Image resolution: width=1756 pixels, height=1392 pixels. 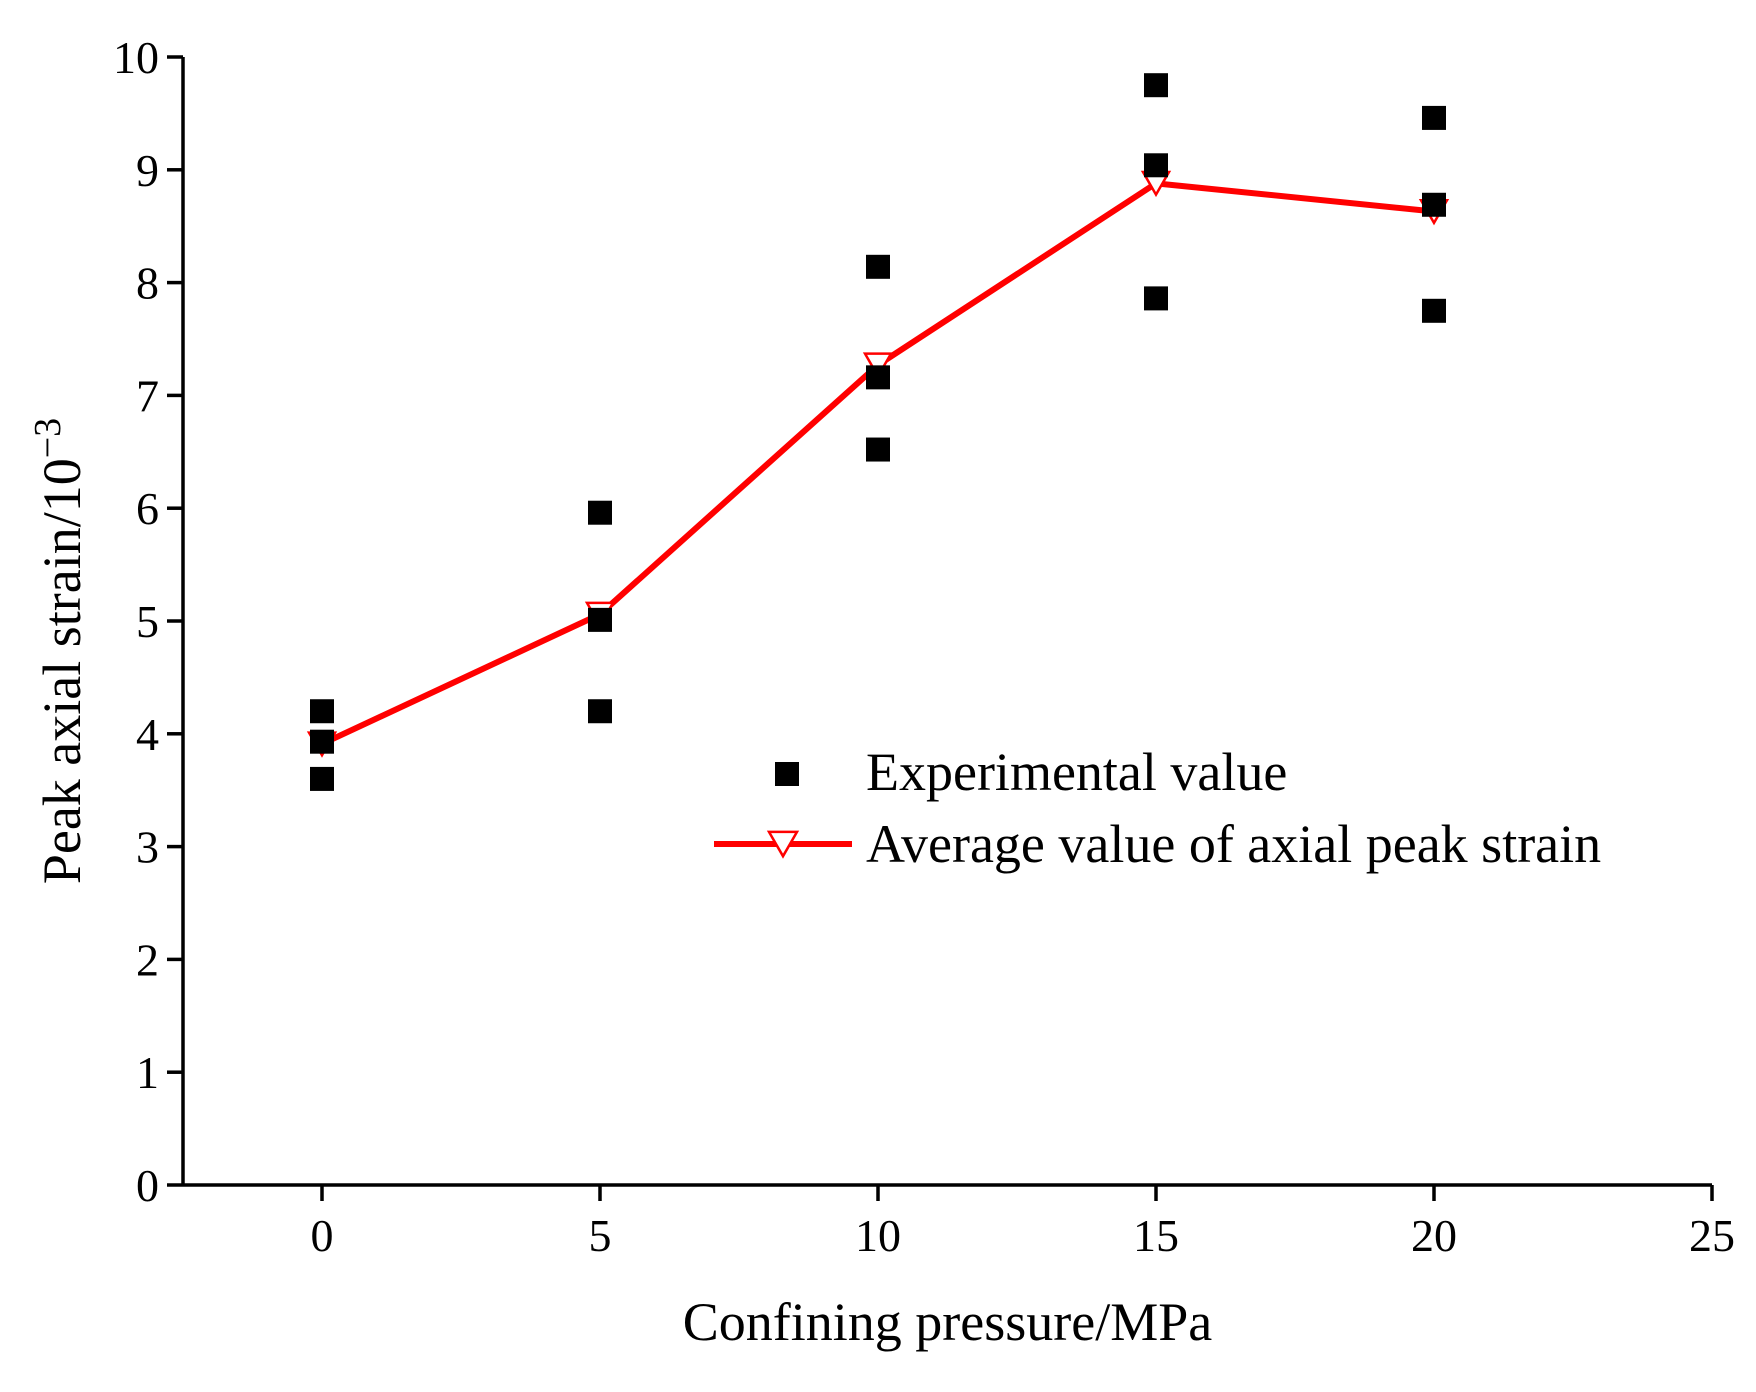 What do you see at coordinates (947, 1322) in the screenshot?
I see `x-axis-title: Confining pressure/MPa` at bounding box center [947, 1322].